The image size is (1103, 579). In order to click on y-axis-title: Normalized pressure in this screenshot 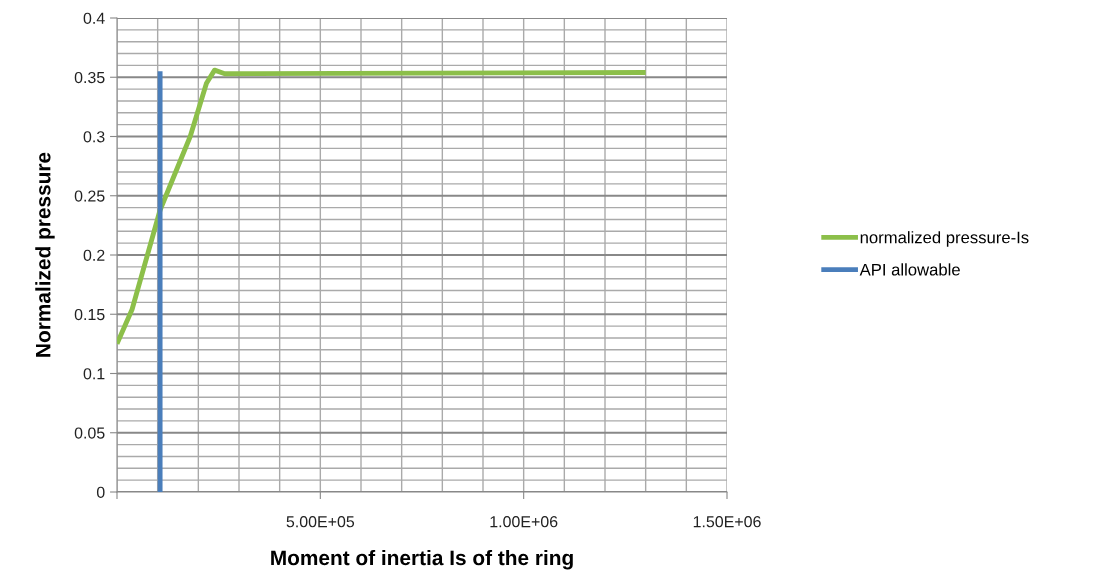, I will do `click(45, 254)`.